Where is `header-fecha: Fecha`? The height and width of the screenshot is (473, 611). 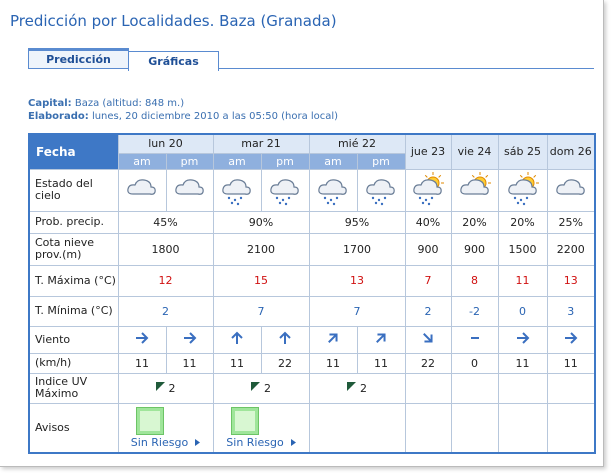 header-fecha: Fecha is located at coordinates (73, 151).